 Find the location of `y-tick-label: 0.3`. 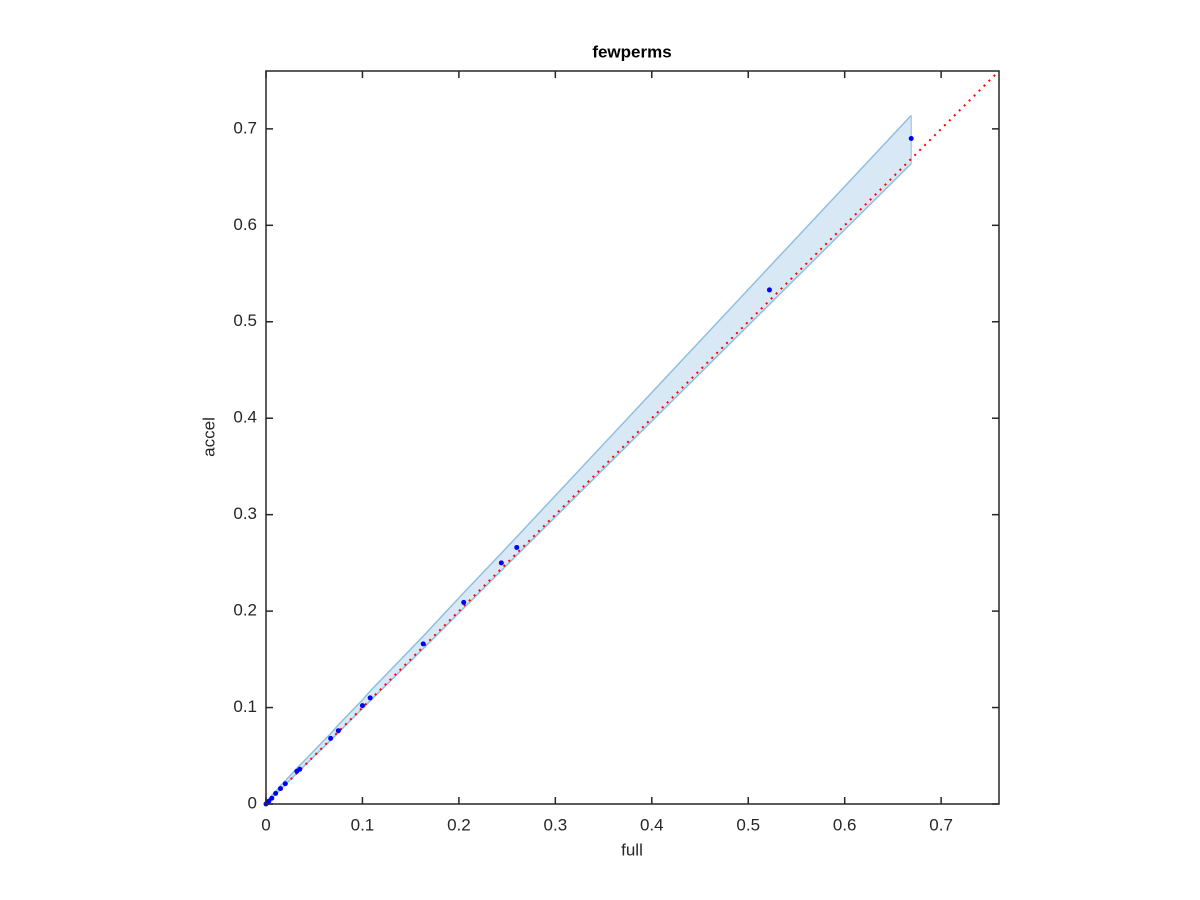

y-tick-label: 0.3 is located at coordinates (245, 513).